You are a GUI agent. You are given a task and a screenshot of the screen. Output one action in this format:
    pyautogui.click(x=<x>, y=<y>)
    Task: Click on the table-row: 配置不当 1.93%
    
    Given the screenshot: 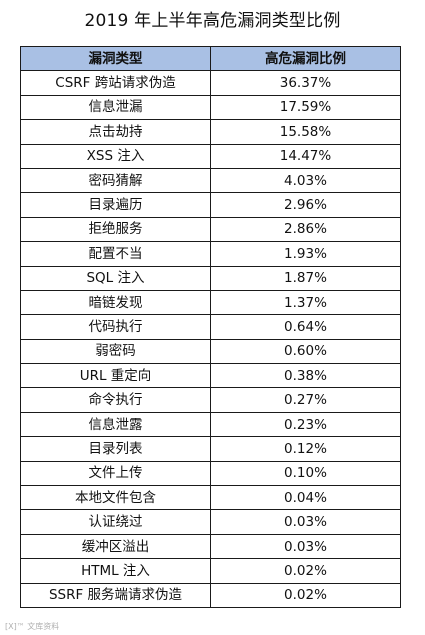 What is the action you would take?
    pyautogui.click(x=210, y=254)
    